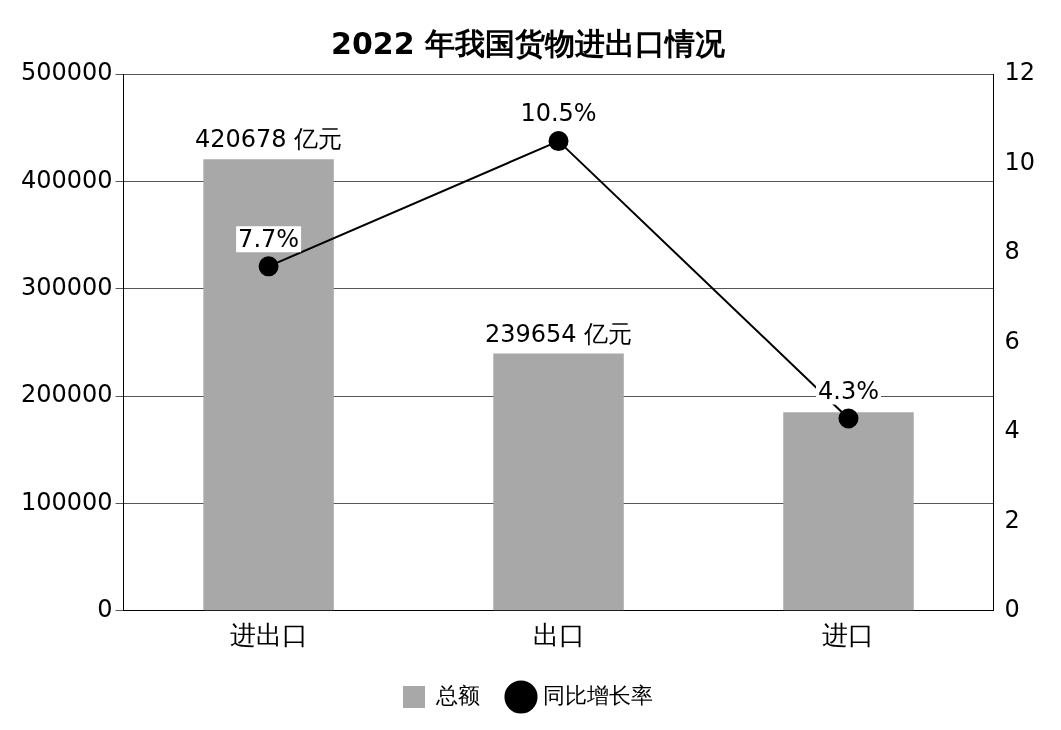 This screenshot has width=1061, height=730. Describe the element at coordinates (457, 695) in the screenshot. I see `legend-label: 总额` at that location.